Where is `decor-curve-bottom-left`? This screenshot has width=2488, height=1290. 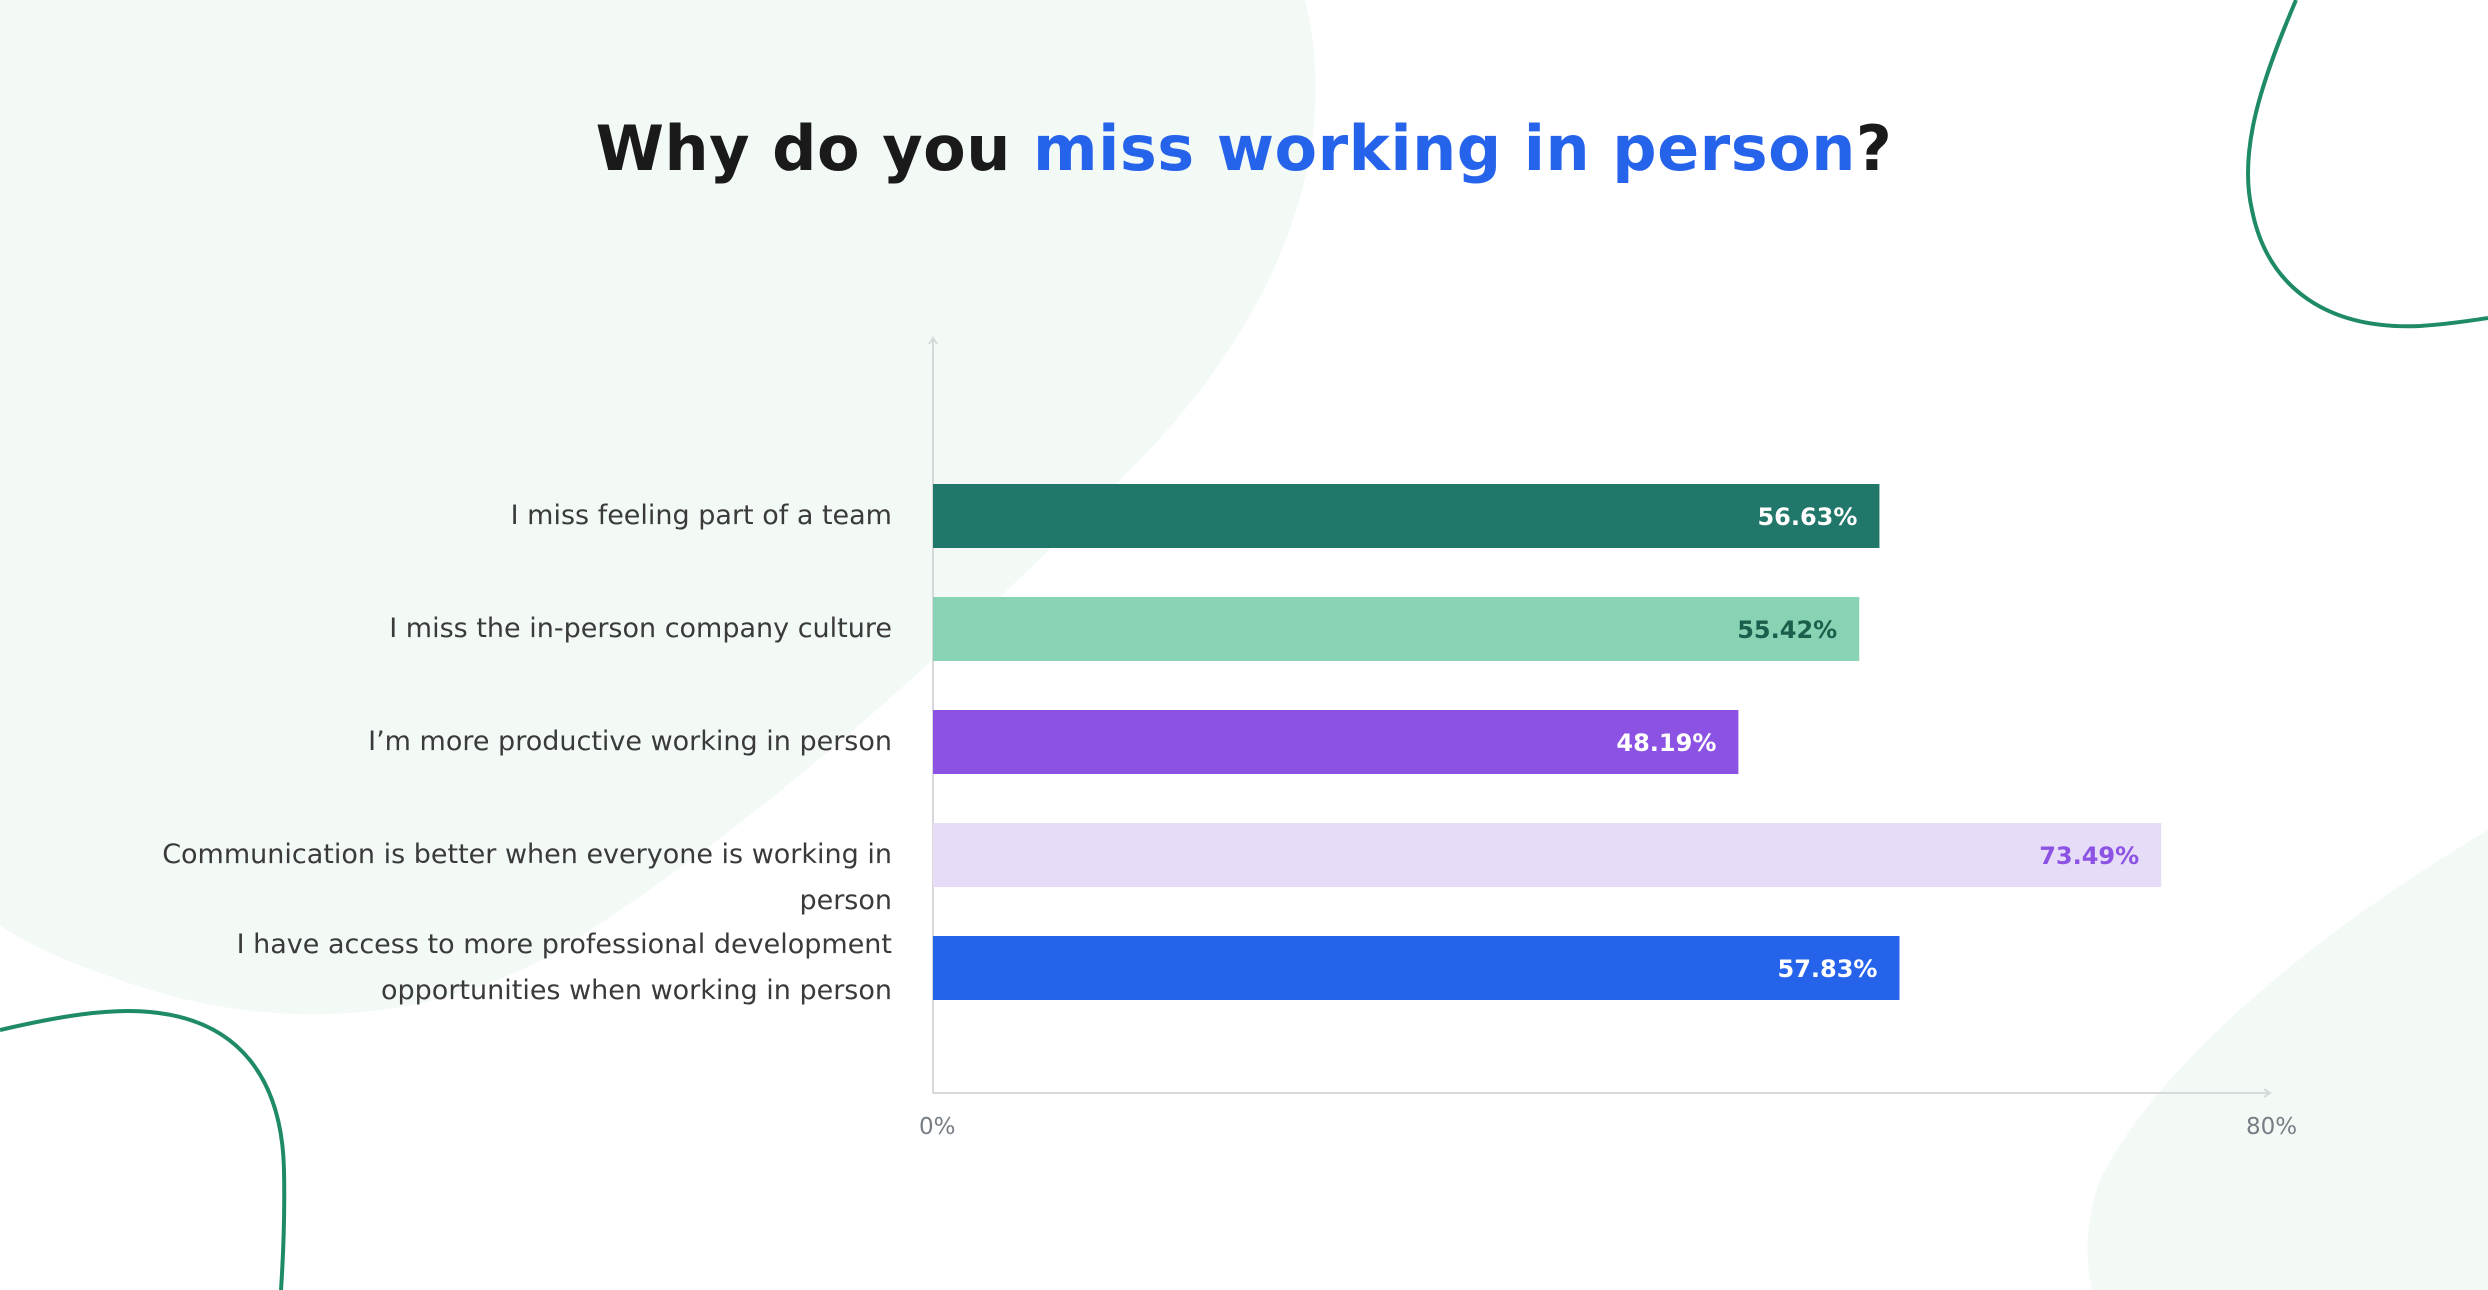
decor-curve-bottom-left is located at coordinates (143, 1149).